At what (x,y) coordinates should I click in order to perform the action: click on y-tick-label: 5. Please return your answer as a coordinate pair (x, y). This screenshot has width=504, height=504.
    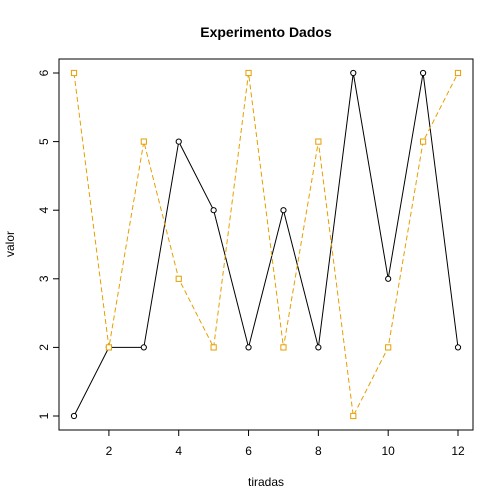
    Looking at the image, I should click on (44, 141).